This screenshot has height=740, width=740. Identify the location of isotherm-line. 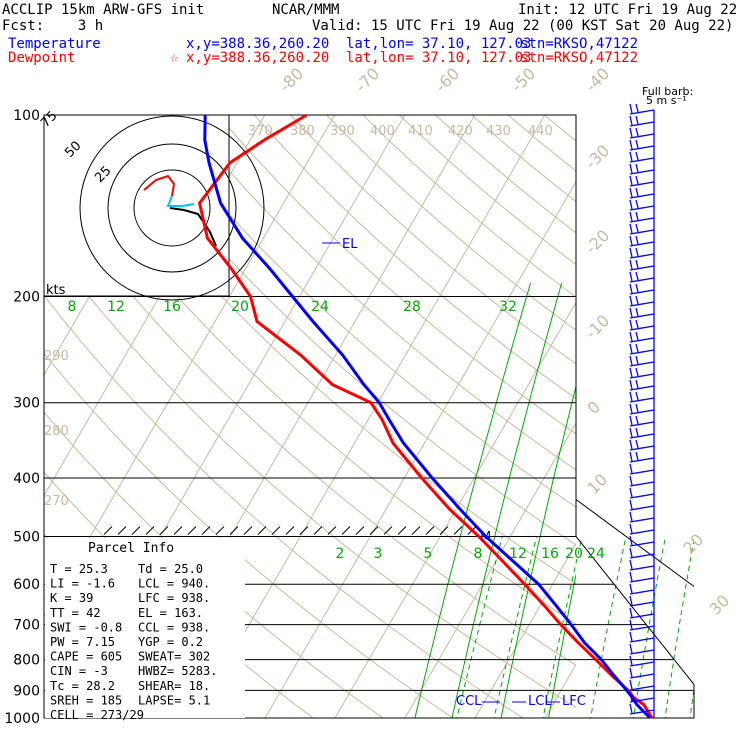
(712, 402).